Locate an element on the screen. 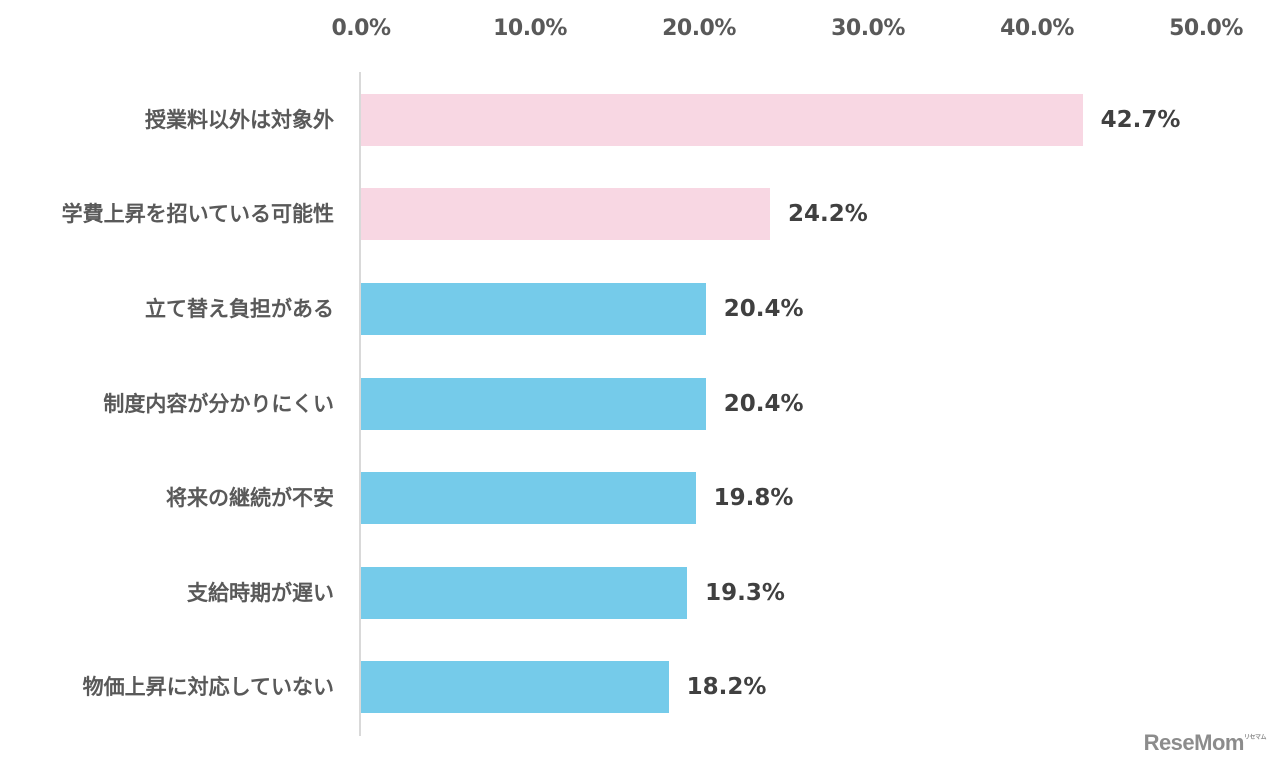 The image size is (1280, 768). value-label: 18.2% is located at coordinates (726, 687).